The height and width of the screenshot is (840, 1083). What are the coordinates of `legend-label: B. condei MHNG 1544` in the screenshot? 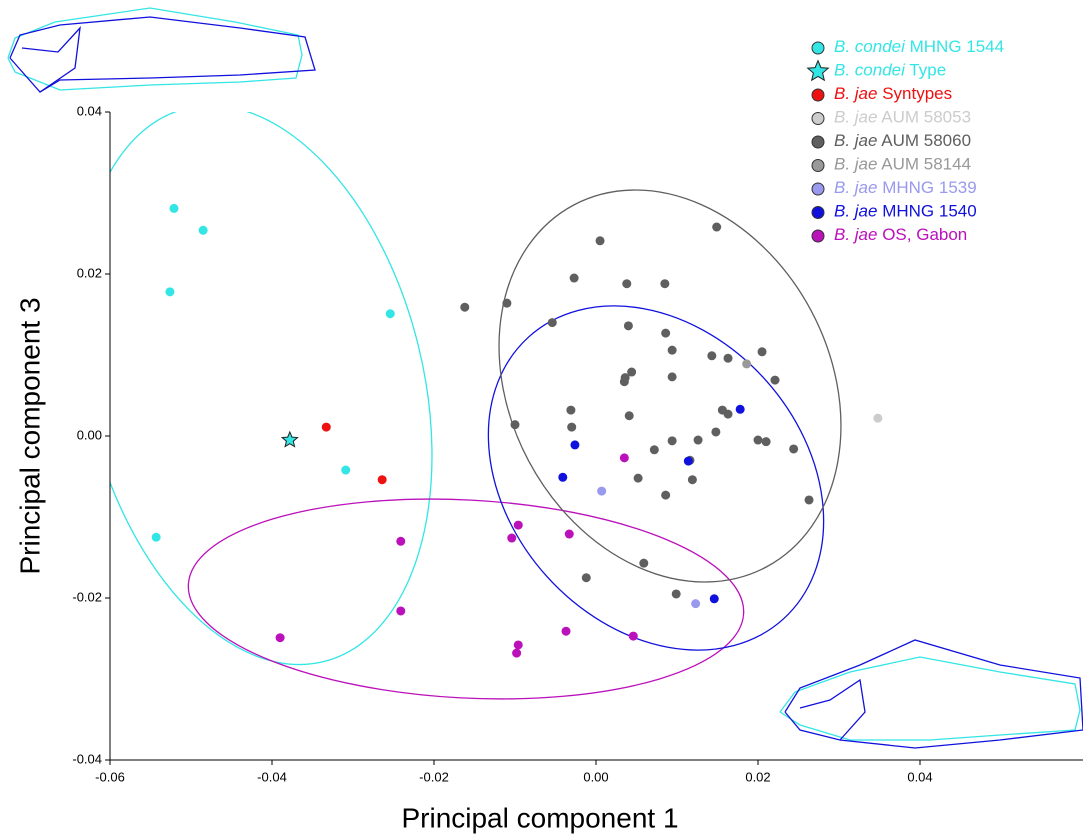 It's located at (919, 46).